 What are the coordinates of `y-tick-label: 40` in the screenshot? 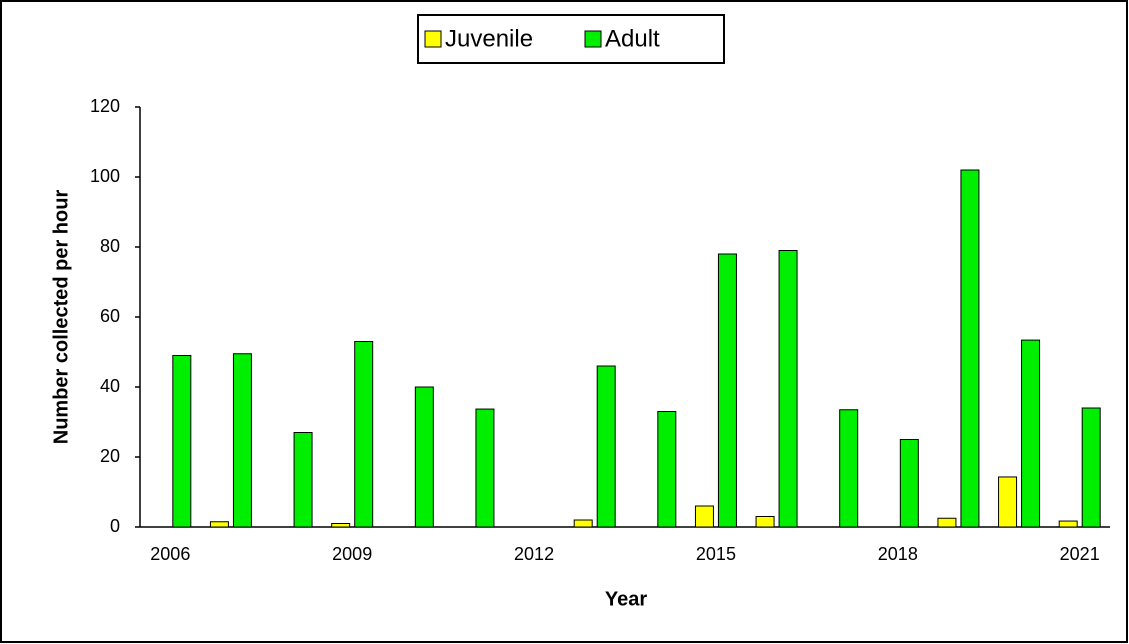 It's located at (110, 386).